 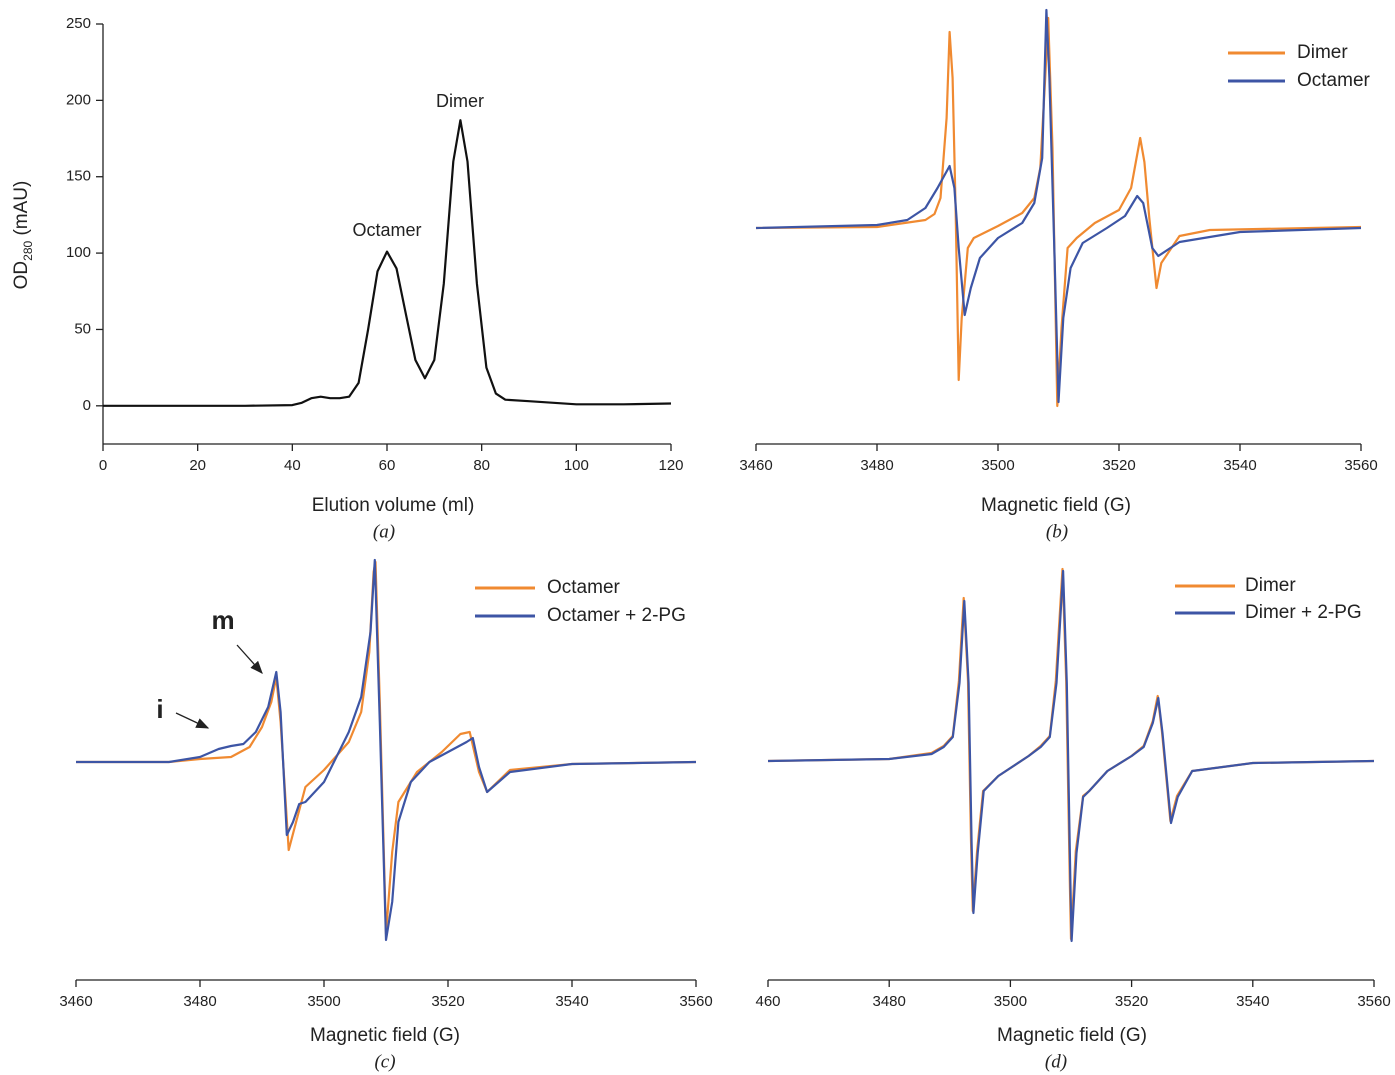 I want to click on panel-caption: (d), so click(x=1056, y=1061).